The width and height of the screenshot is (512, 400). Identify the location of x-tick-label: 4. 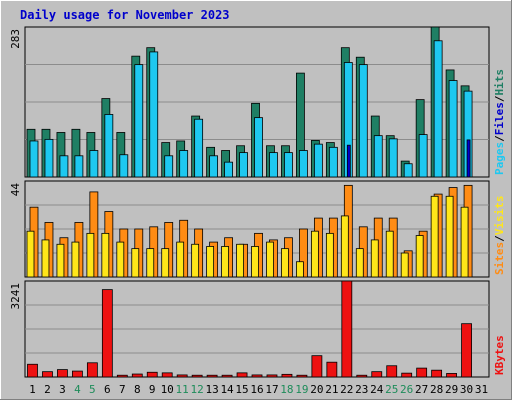
(77, 389).